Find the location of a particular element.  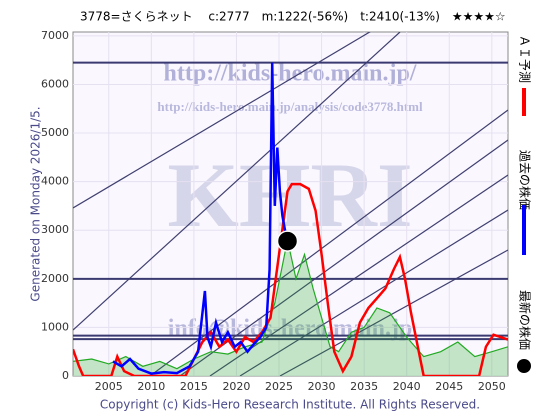

x-tick-label: 2045 is located at coordinates (449, 386).